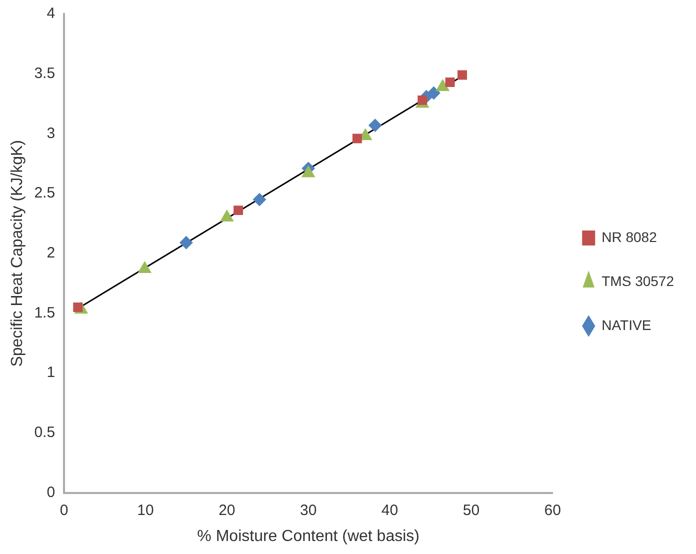 The image size is (696, 554). I want to click on y-tick-label: 2.5, so click(45, 193).